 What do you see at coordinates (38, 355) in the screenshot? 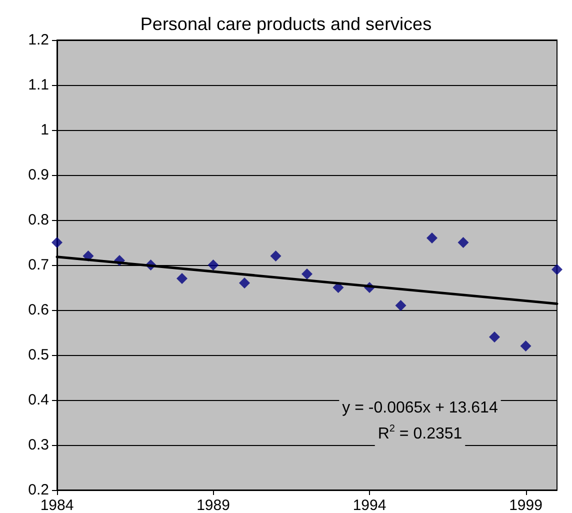
I see `y-tick-label: 0.5` at bounding box center [38, 355].